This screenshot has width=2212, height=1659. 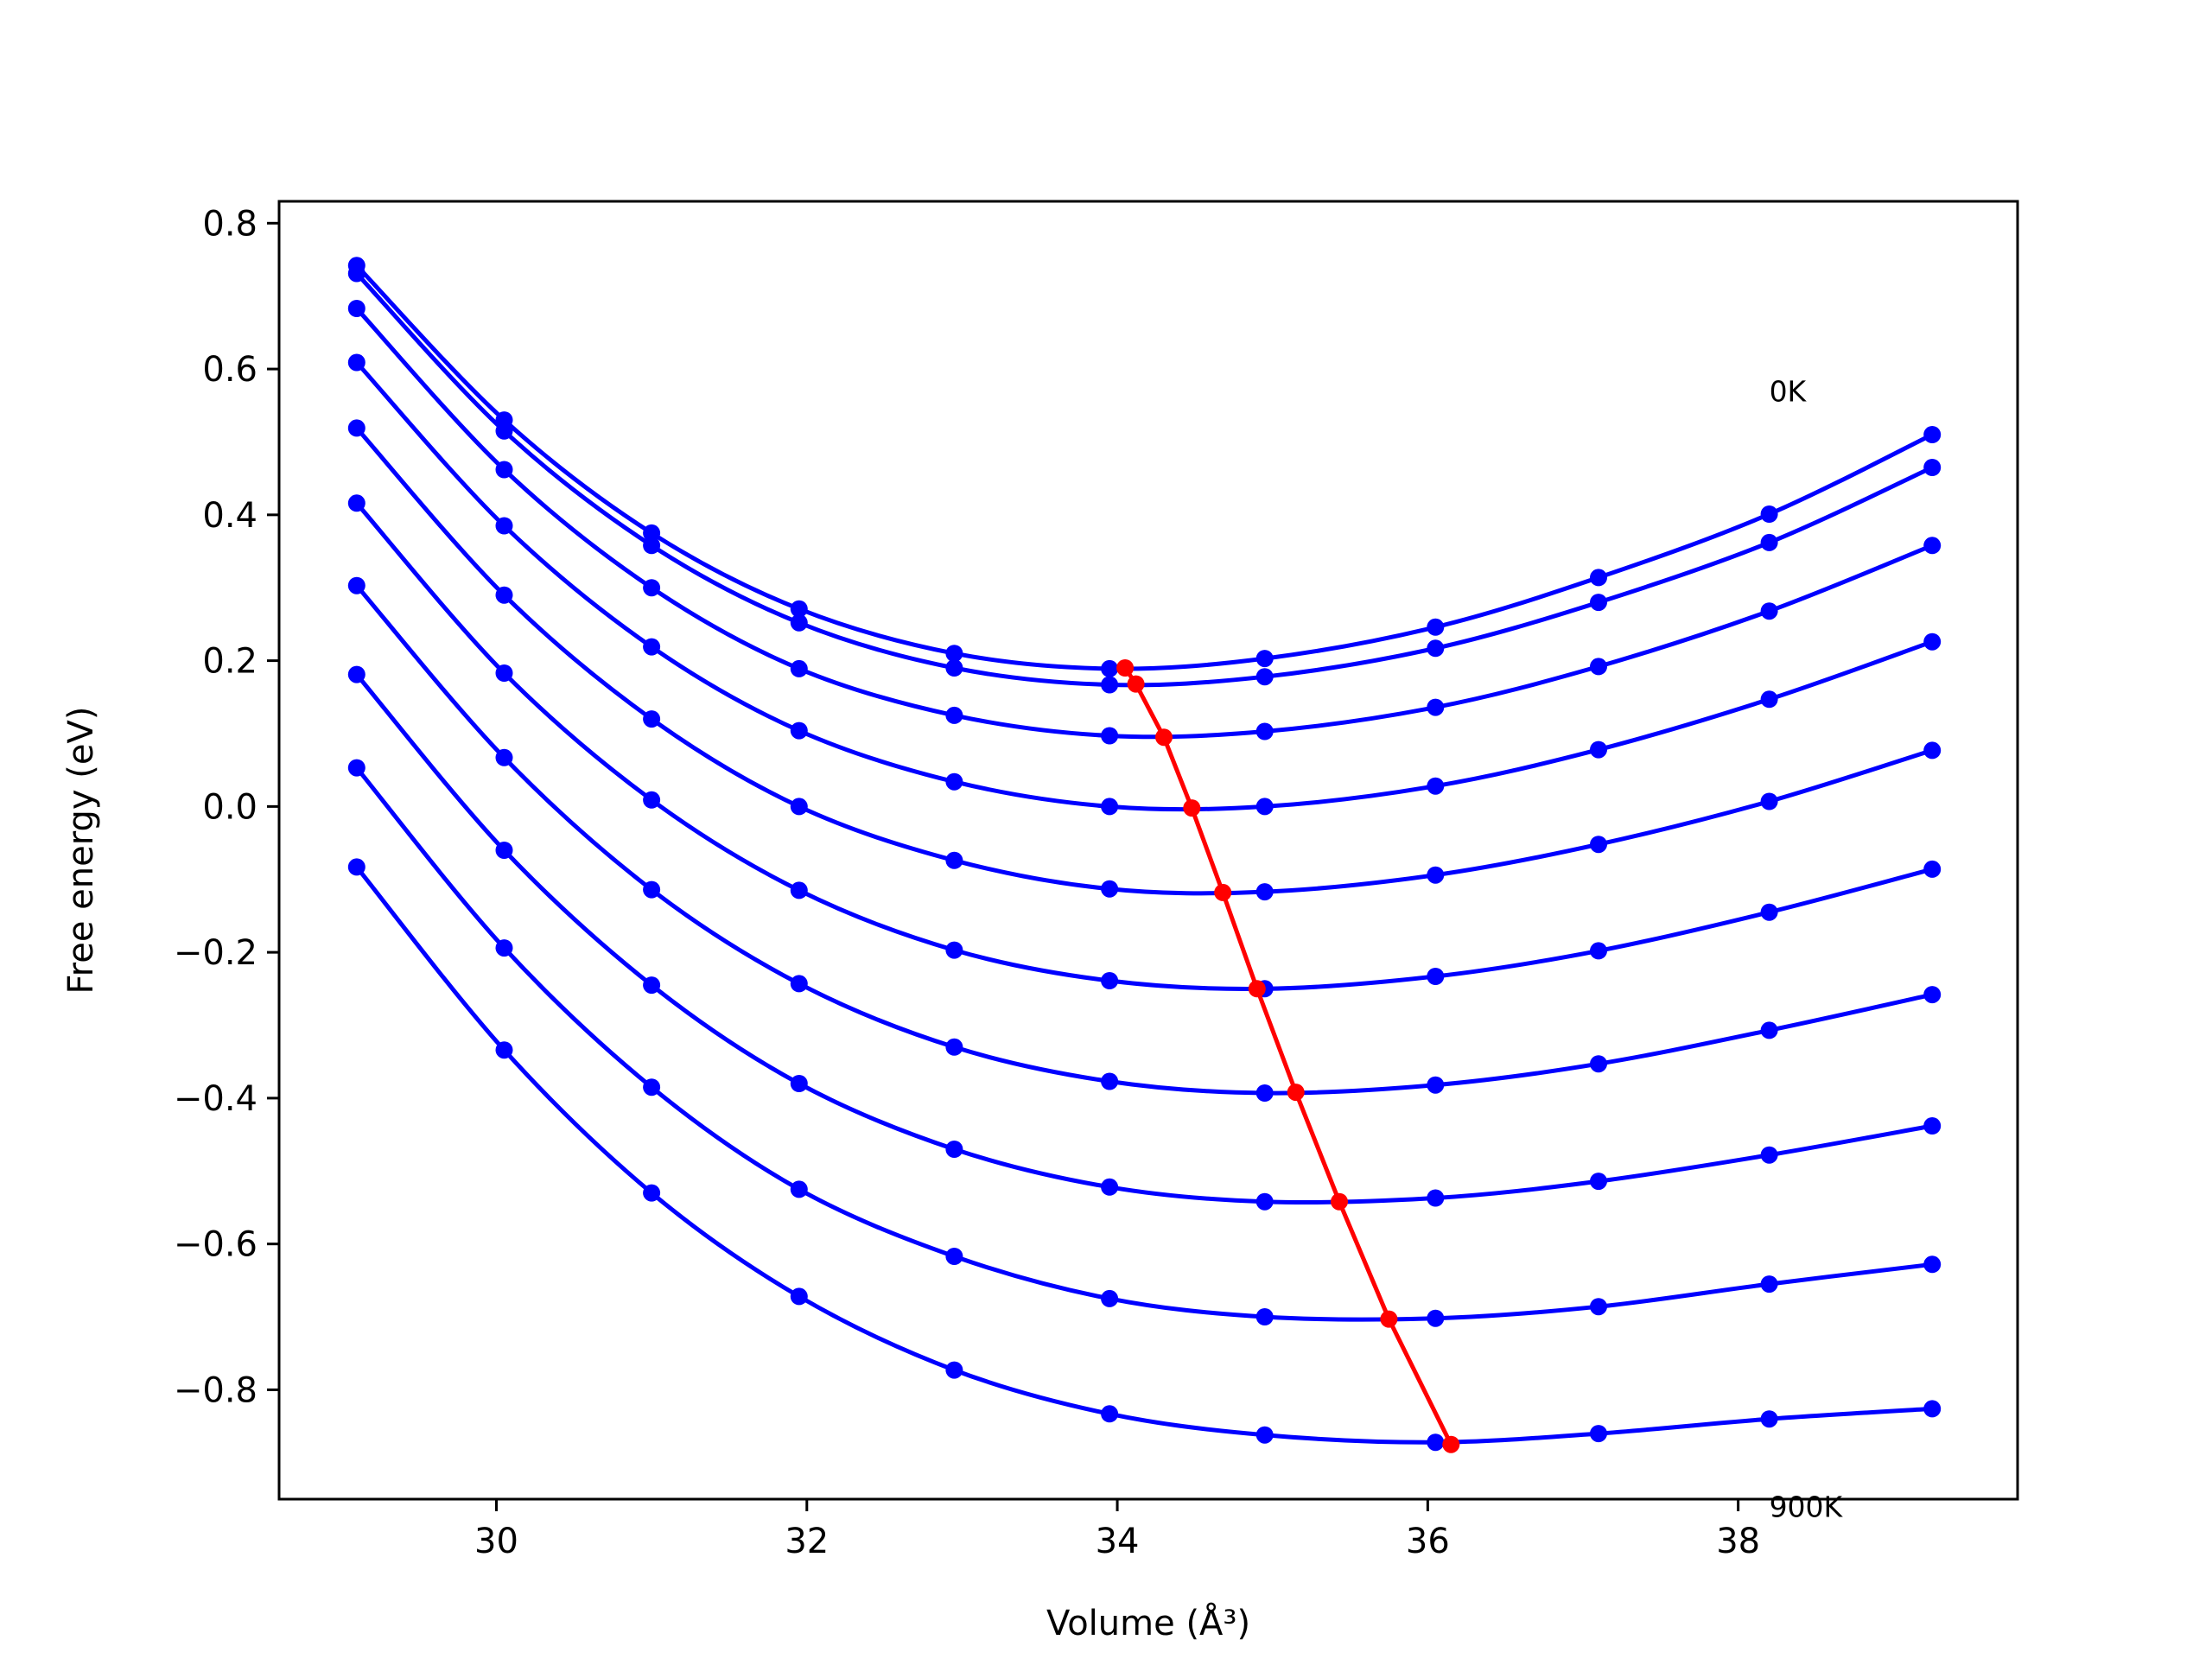 What do you see at coordinates (1117, 1530) in the screenshot?
I see `x-axis-ticks: 30 32 34 36 38` at bounding box center [1117, 1530].